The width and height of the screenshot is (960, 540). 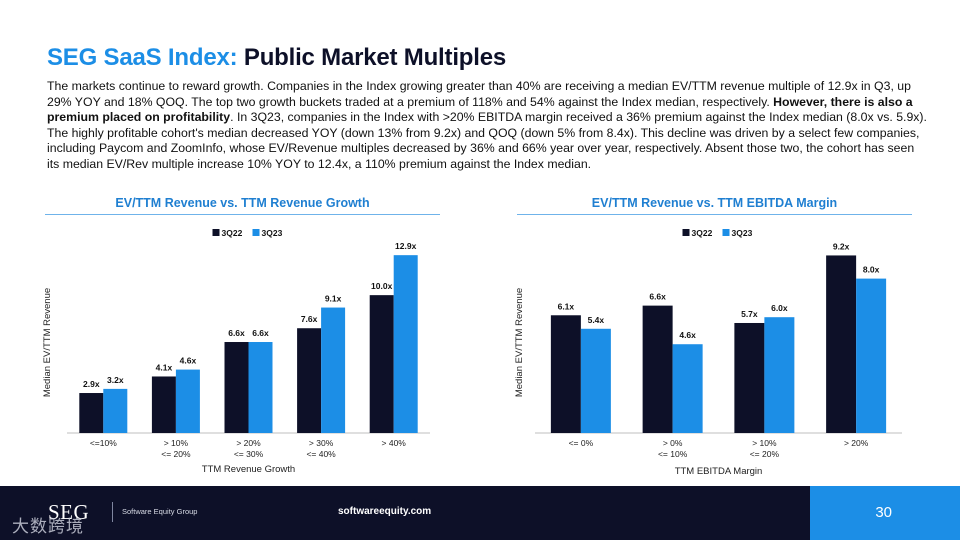 I want to click on data-label: 6.1x, so click(x=566, y=306).